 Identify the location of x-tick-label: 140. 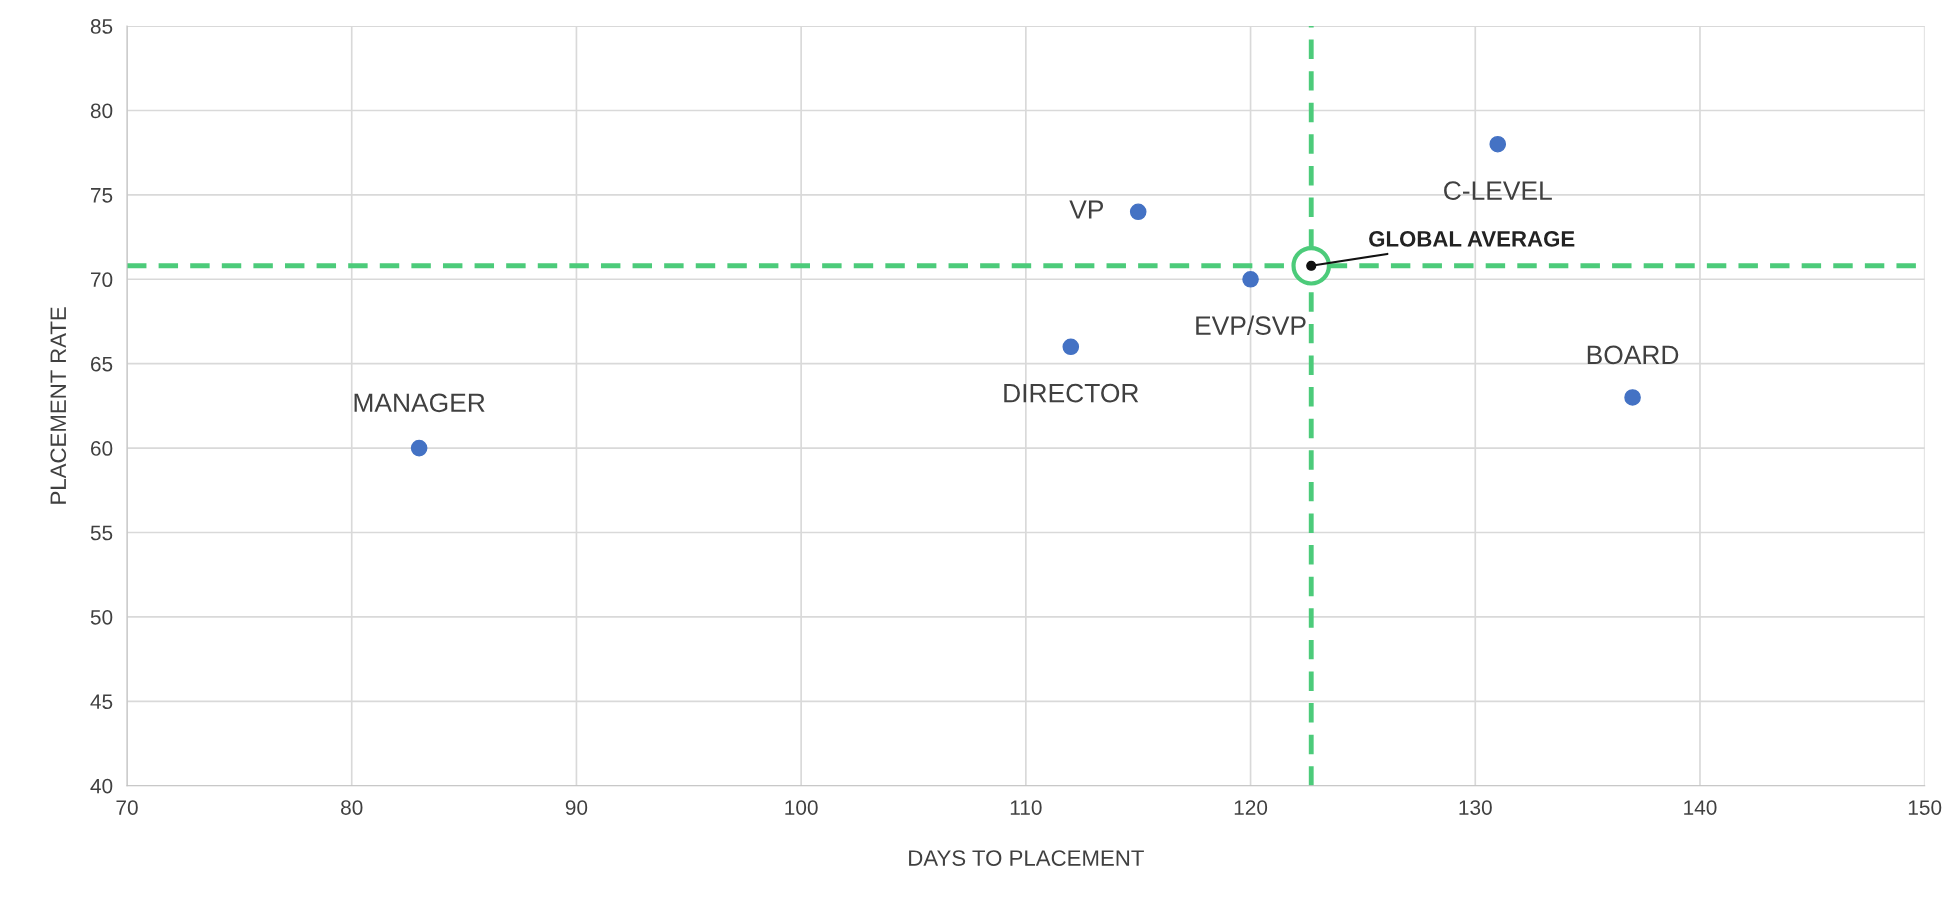
(1700, 807).